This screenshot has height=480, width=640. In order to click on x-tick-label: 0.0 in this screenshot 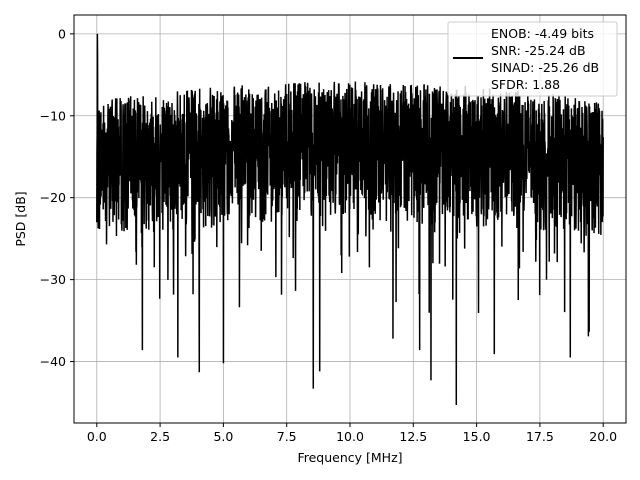, I will do `click(97, 436)`.